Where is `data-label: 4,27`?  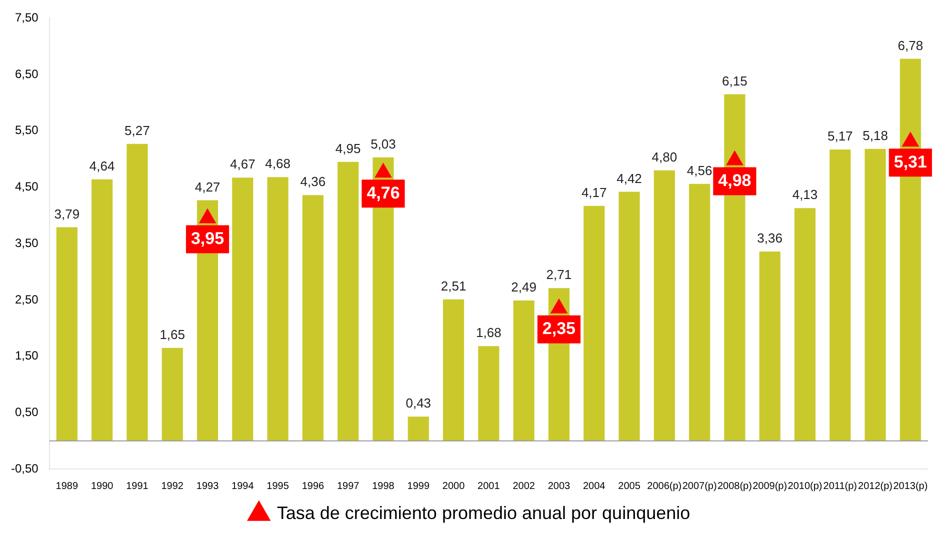
data-label: 4,27 is located at coordinates (207, 186).